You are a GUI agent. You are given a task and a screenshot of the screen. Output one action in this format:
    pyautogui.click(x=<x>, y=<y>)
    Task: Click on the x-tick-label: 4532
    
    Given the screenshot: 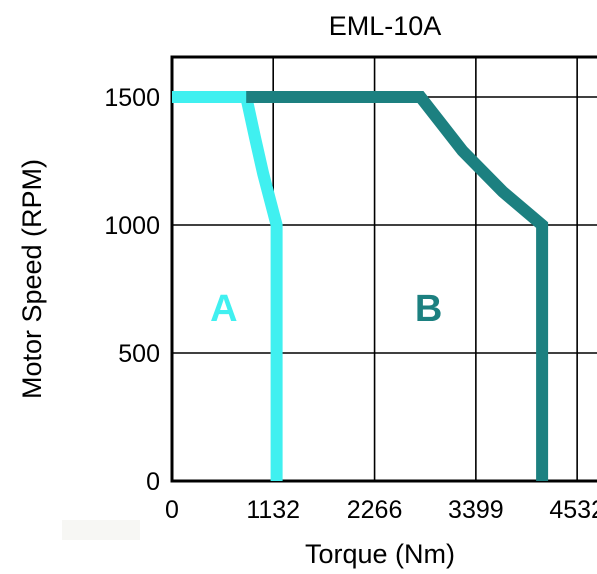 What is the action you would take?
    pyautogui.click(x=573, y=510)
    